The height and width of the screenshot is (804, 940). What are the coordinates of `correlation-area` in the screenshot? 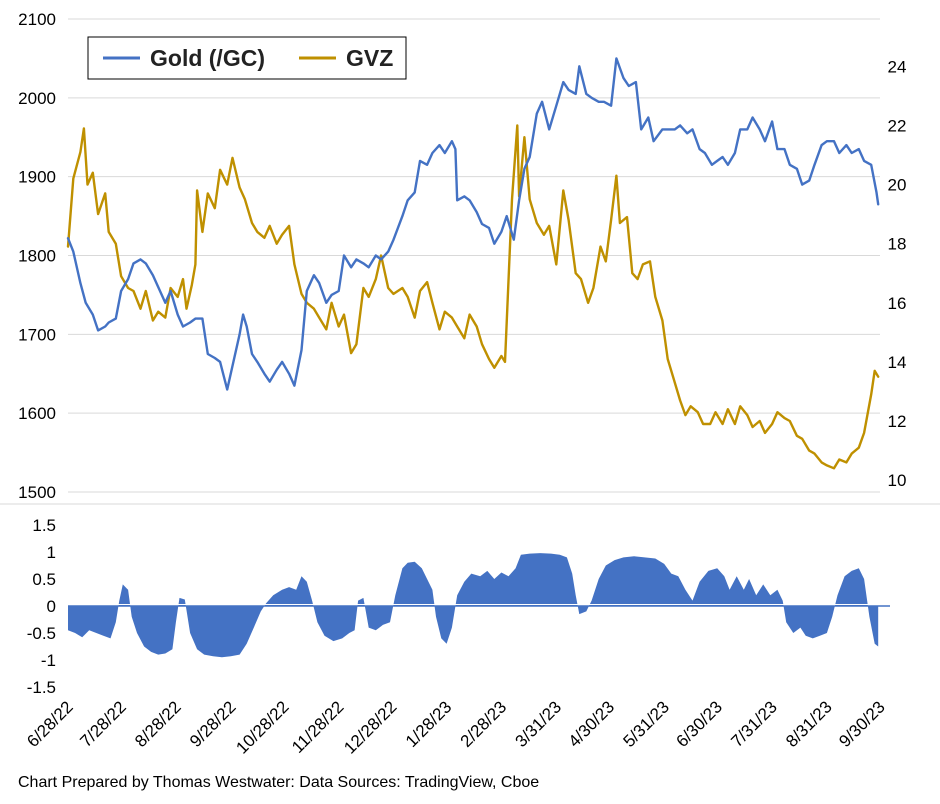 It's located at (473, 605).